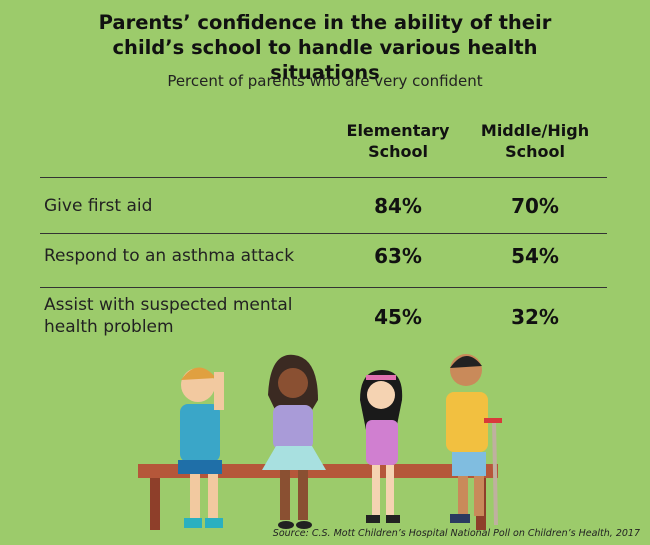 The height and width of the screenshot is (545, 650). Describe the element at coordinates (398, 317) in the screenshot. I see `cell-value: 45%` at that location.